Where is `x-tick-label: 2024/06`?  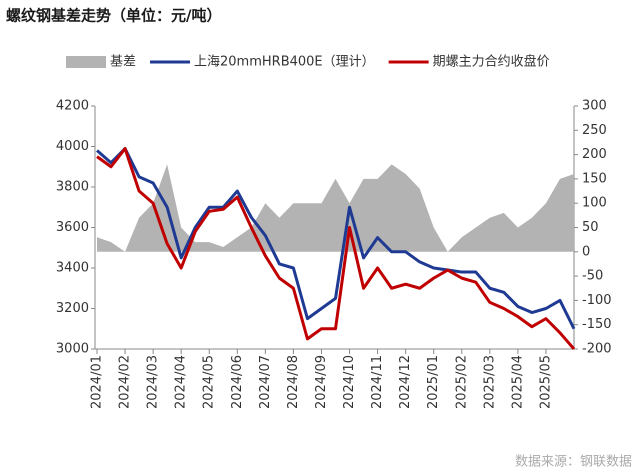
x-tick-label: 2024/06 is located at coordinates (237, 382).